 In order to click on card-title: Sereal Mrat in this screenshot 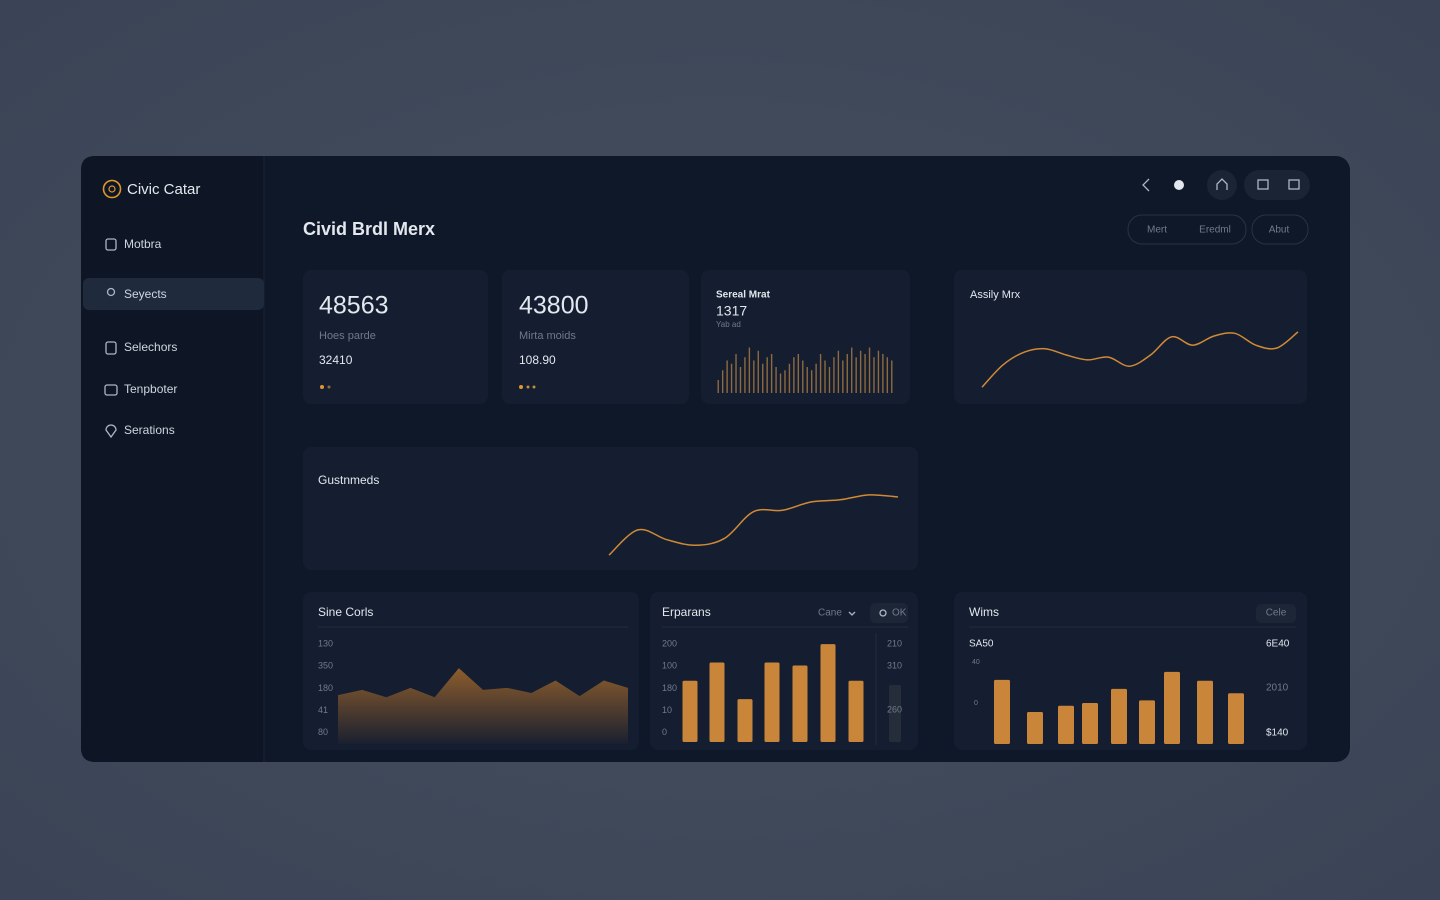, I will do `click(743, 295)`.